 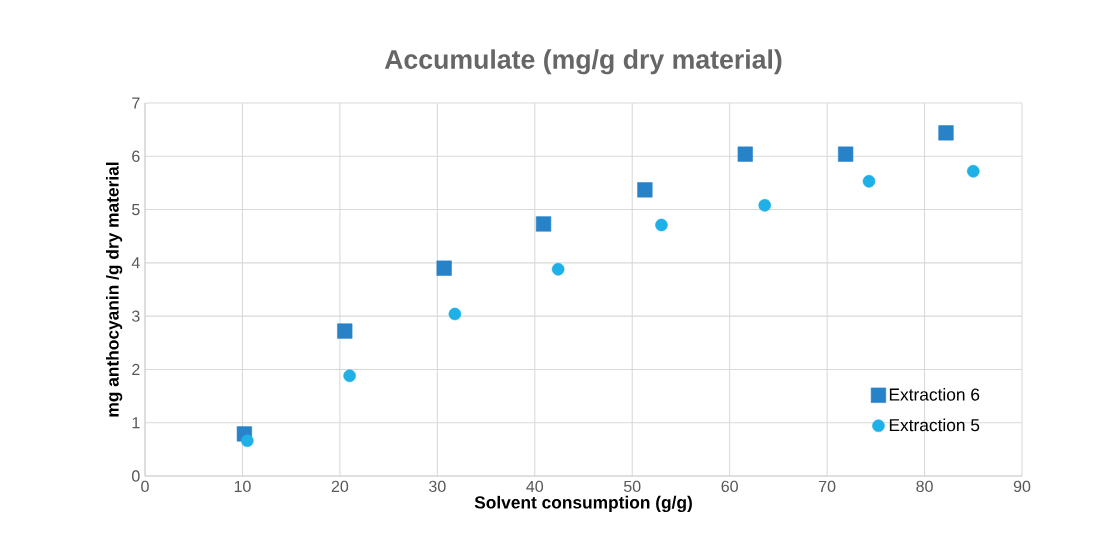 What do you see at coordinates (1022, 486) in the screenshot?
I see `x-tick-label: 90` at bounding box center [1022, 486].